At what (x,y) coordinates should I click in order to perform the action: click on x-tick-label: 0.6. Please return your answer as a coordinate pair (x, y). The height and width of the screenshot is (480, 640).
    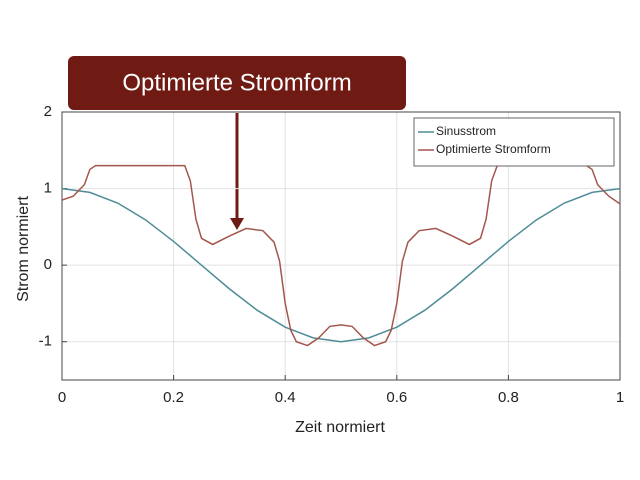
    Looking at the image, I should click on (396, 397).